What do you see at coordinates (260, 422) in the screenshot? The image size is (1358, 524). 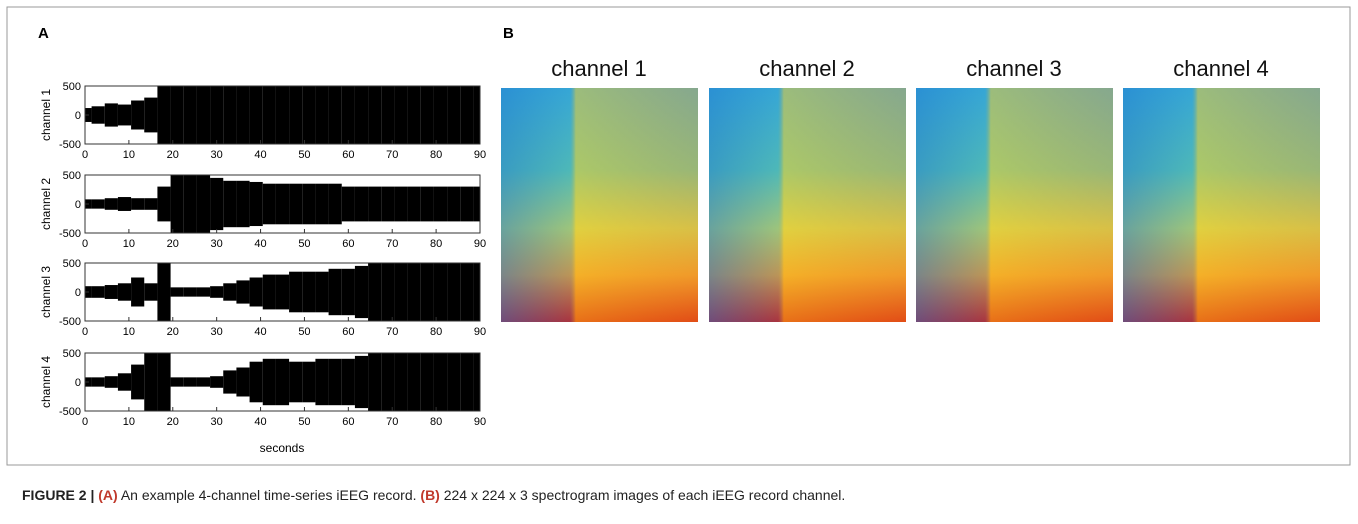 I see `x-tick-label: 40` at bounding box center [260, 422].